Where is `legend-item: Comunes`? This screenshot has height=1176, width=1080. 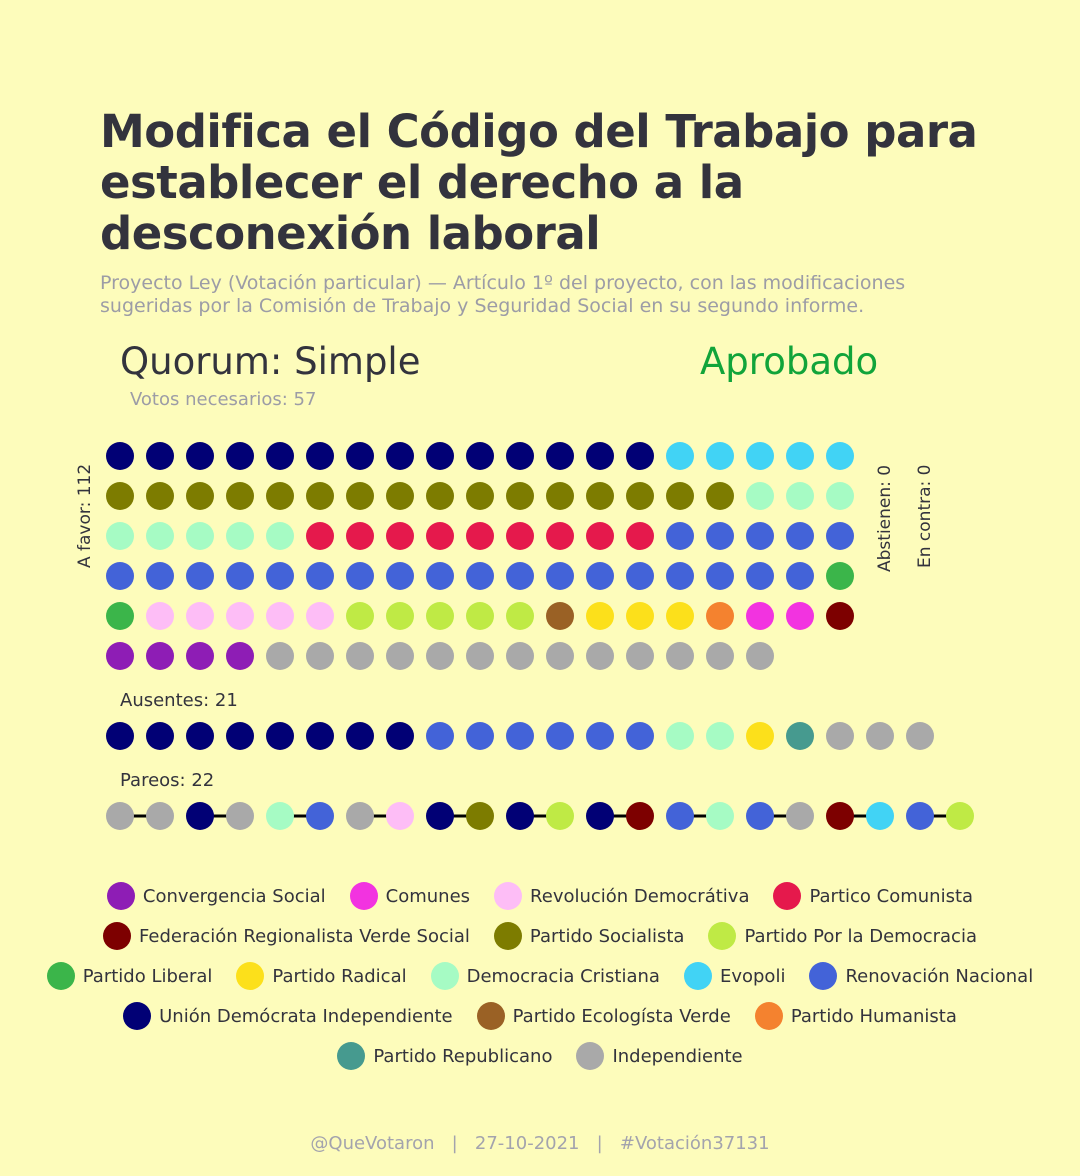 legend-item: Comunes is located at coordinates (410, 896).